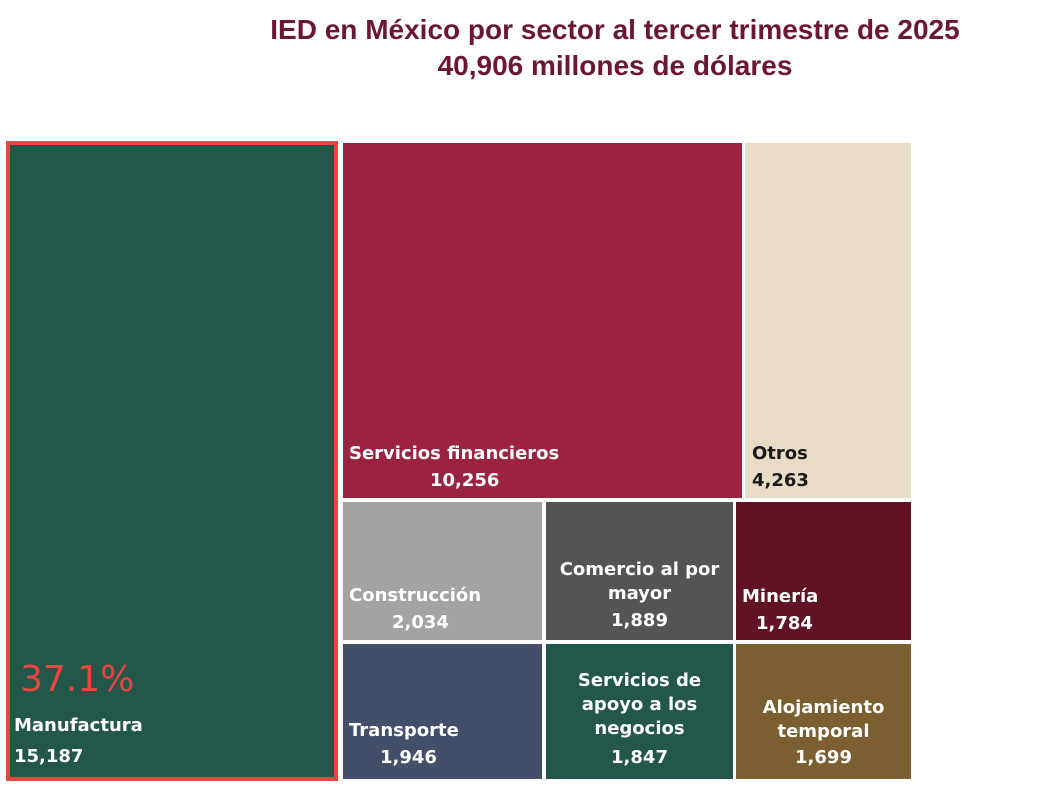 The image size is (1050, 794). Describe the element at coordinates (465, 480) in the screenshot. I see `tile-value-servicios-financieros: 10,256` at that location.